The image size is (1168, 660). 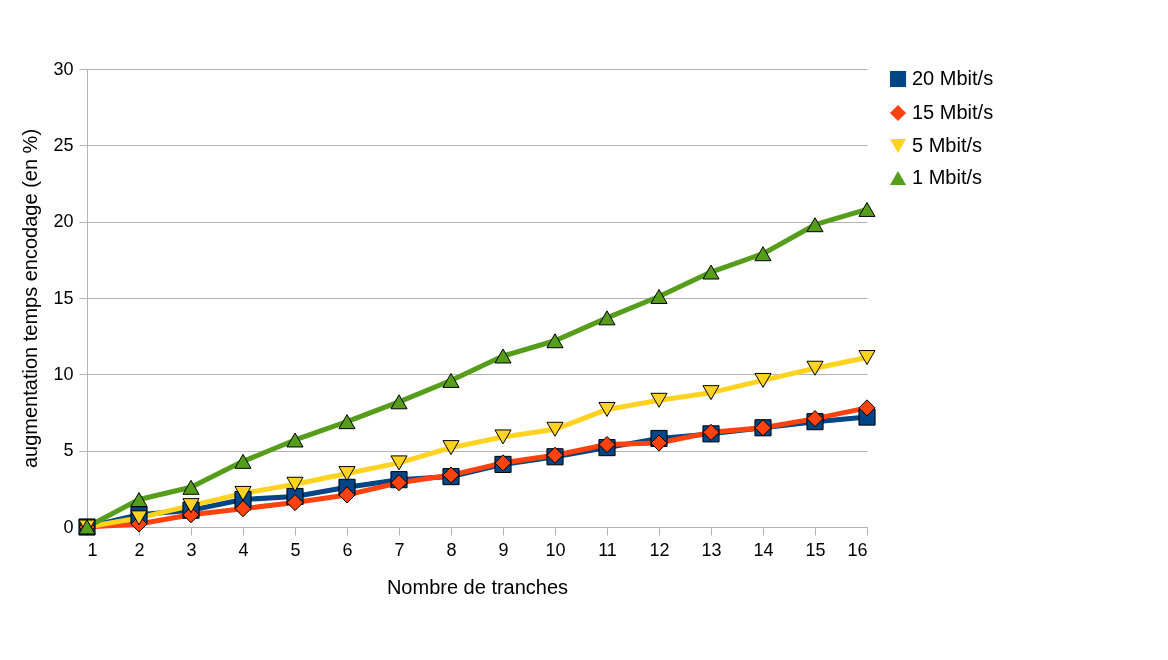 I want to click on x-tick-label: 14, so click(x=763, y=549).